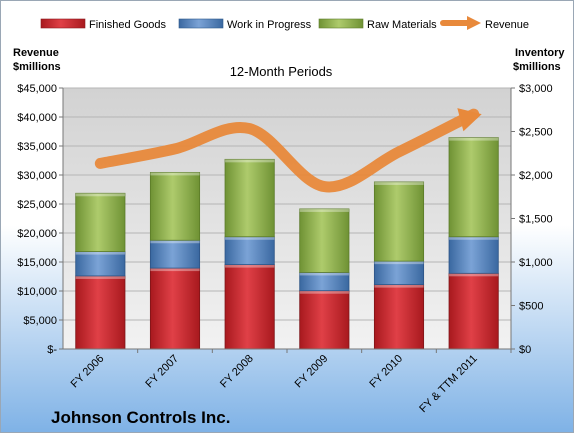 The image size is (574, 434). What do you see at coordinates (507, 25) in the screenshot?
I see `legend-label-revenue: Revenue` at bounding box center [507, 25].